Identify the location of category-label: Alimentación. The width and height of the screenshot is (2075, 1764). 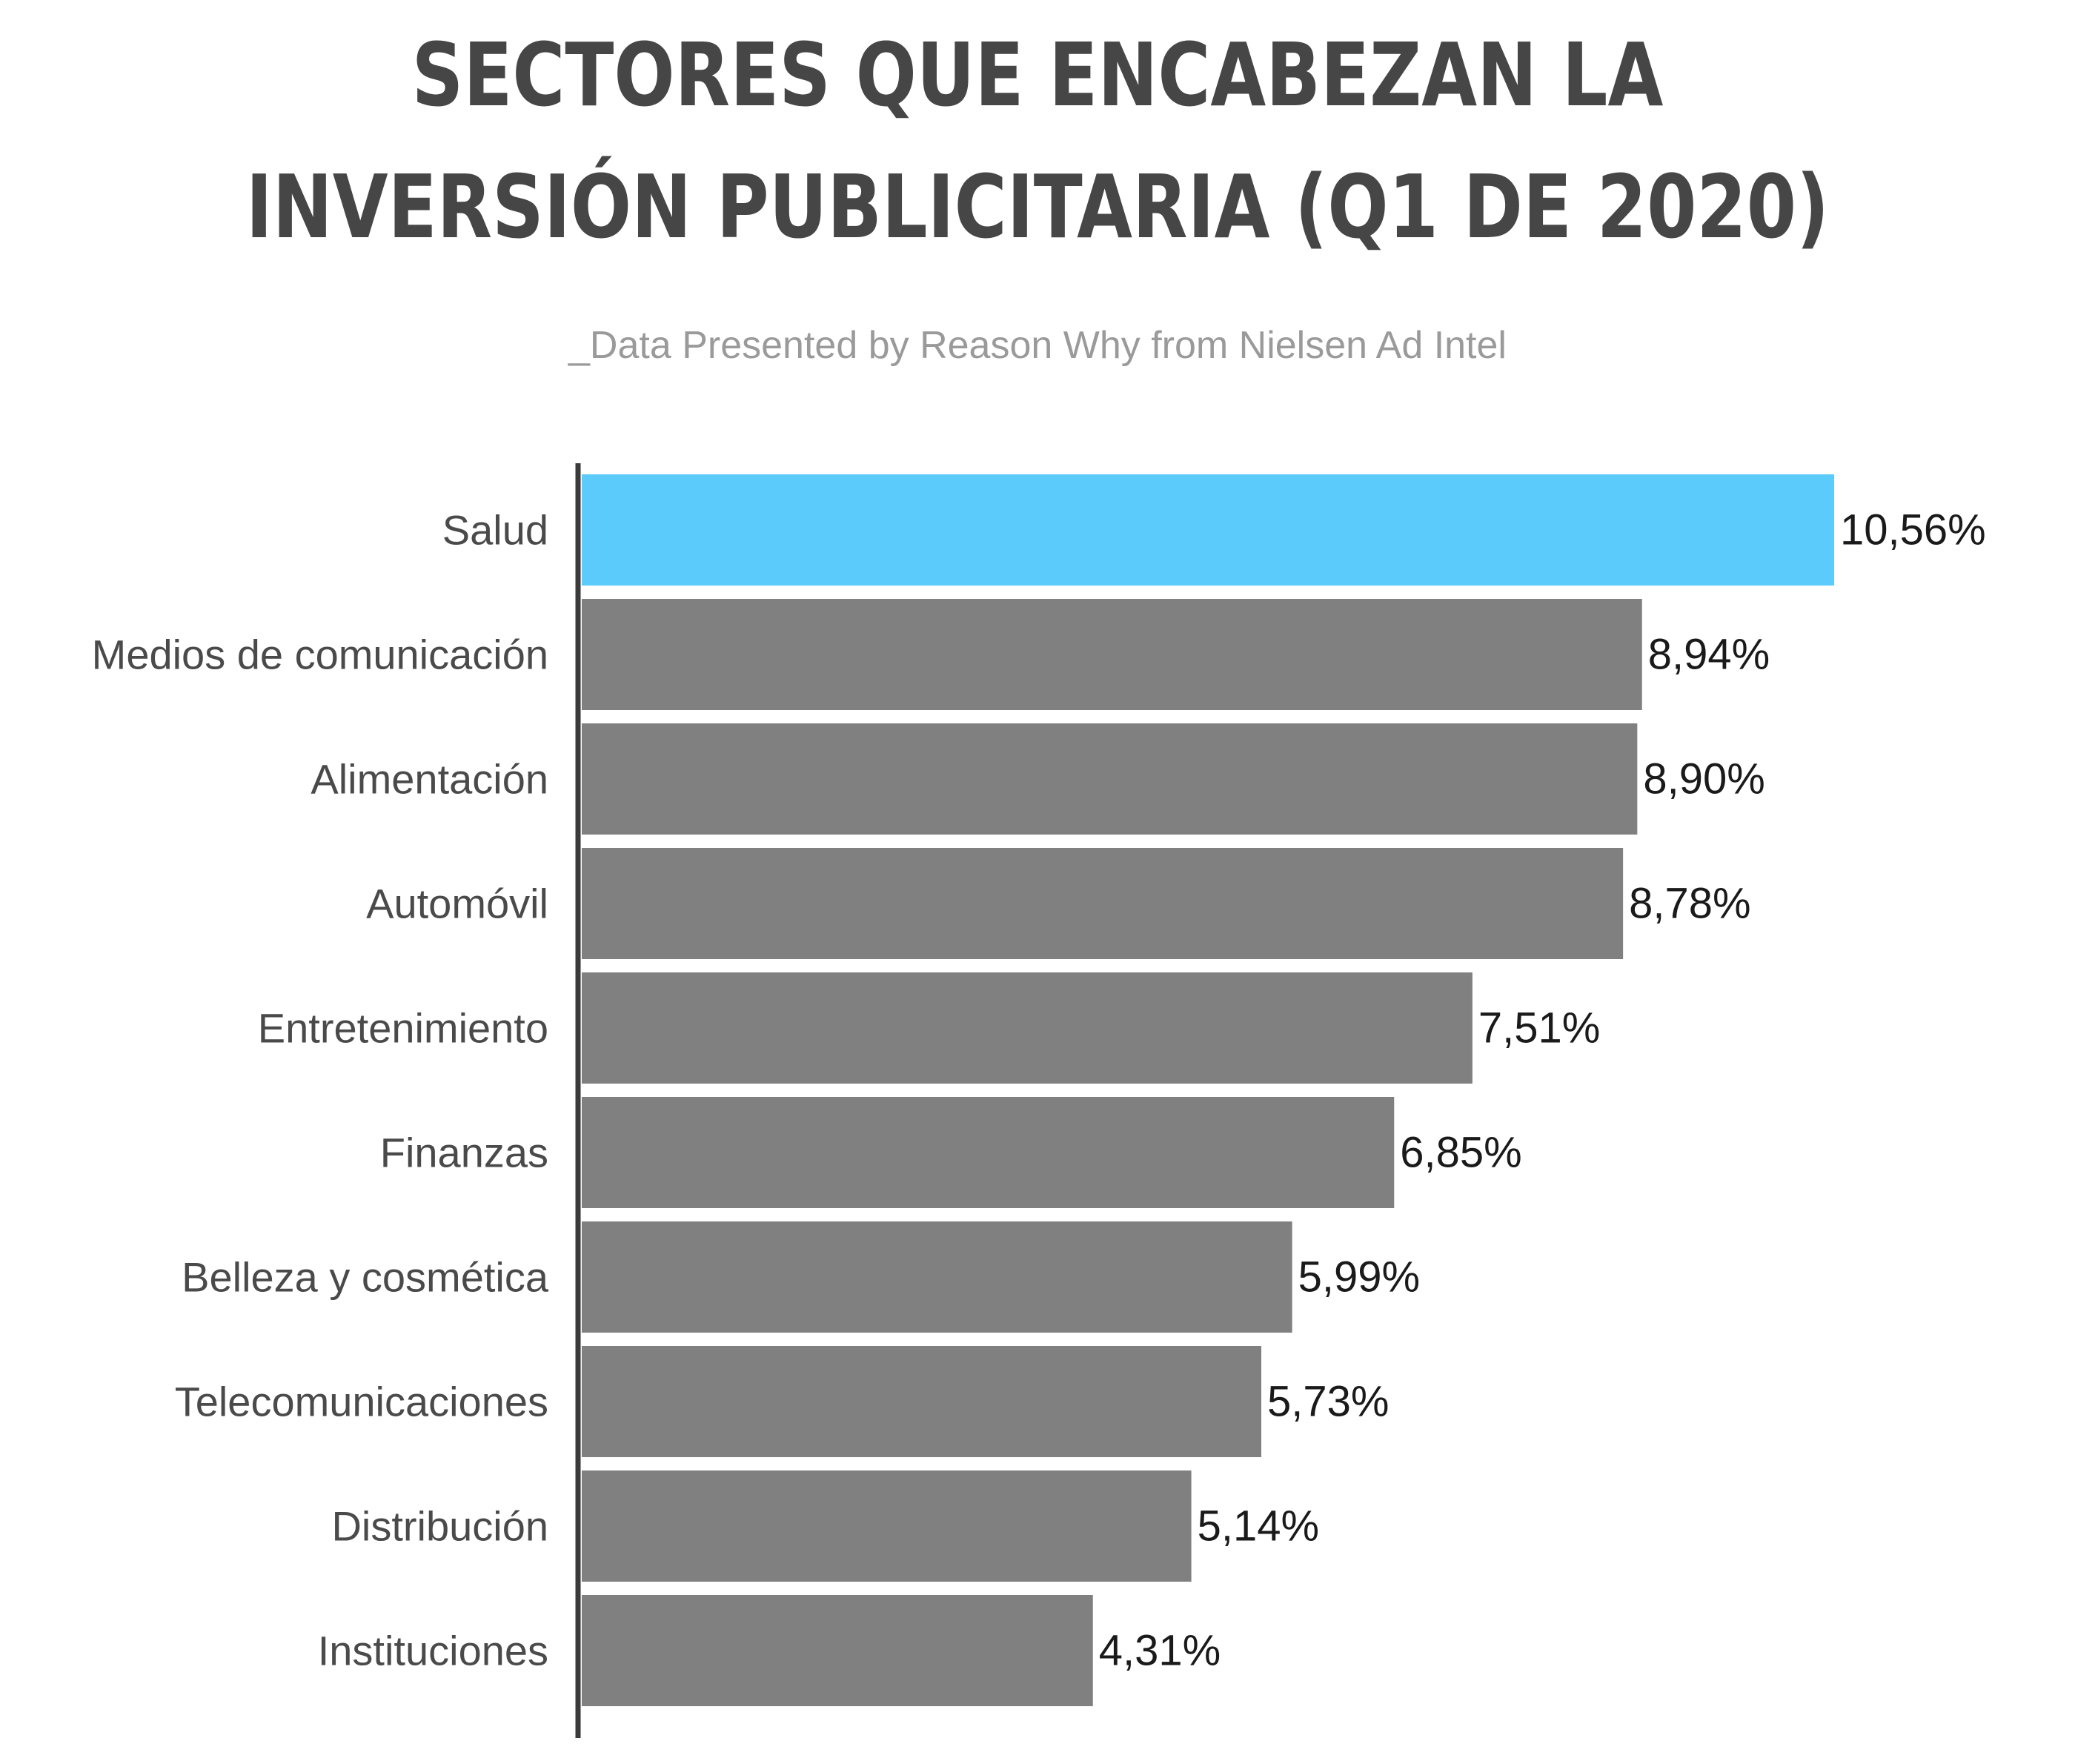
(429, 780).